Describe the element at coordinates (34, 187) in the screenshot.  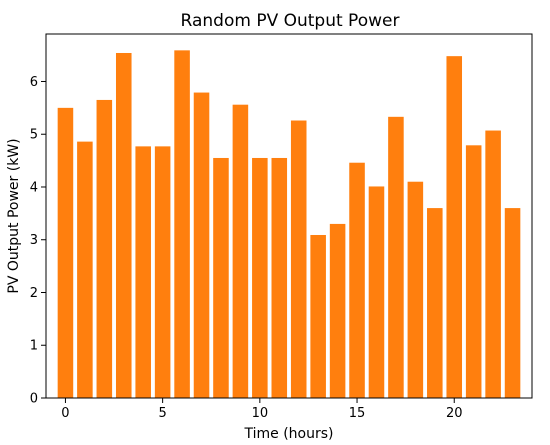
I see `y-tick-label: 4` at that location.